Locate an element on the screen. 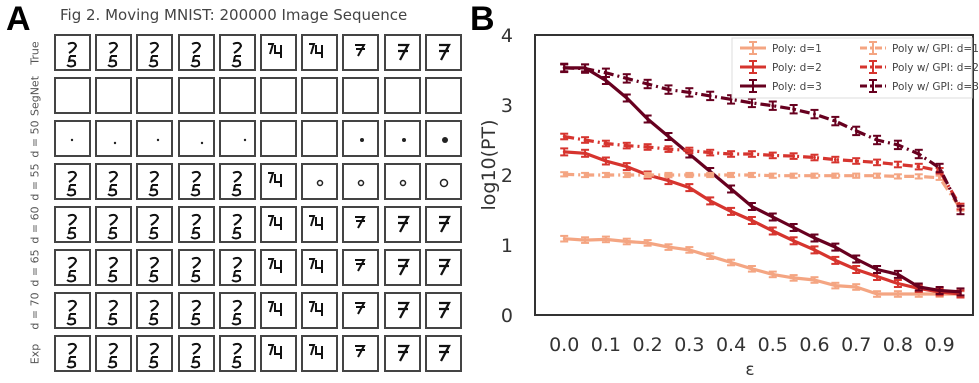 The height and width of the screenshot is (383, 979). grid-row: d = 65 is located at coordinates (247, 268).